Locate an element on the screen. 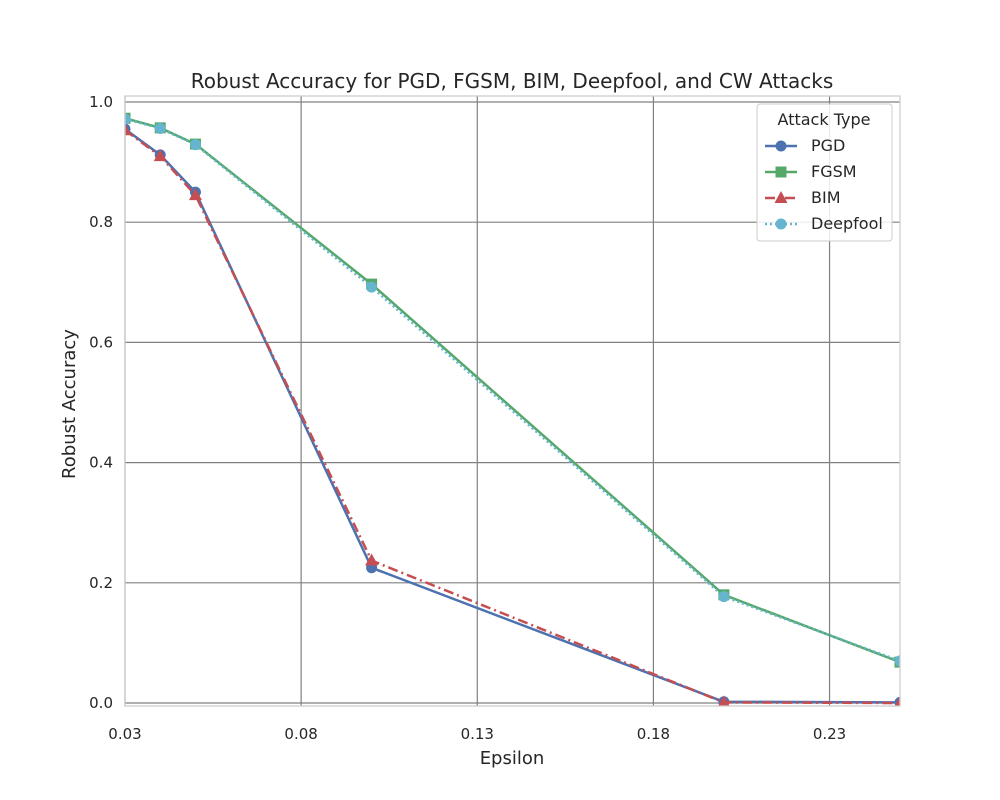 The width and height of the screenshot is (1000, 800). x-axis-label: Epsilon is located at coordinates (512, 758).